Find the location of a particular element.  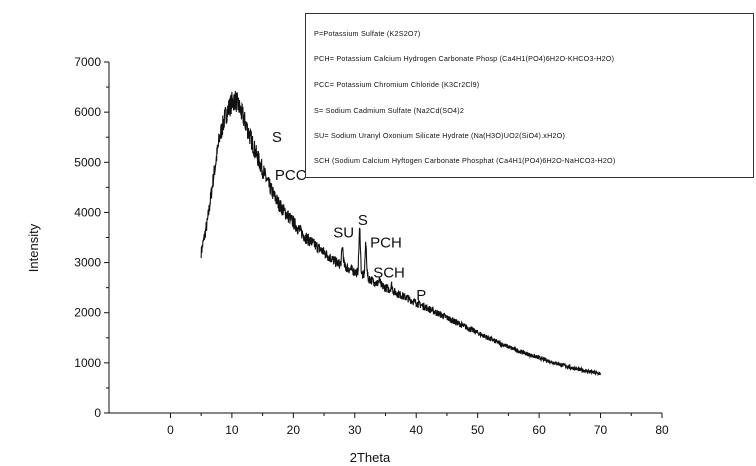

x-axis-title: 2Theta is located at coordinates (370, 457).